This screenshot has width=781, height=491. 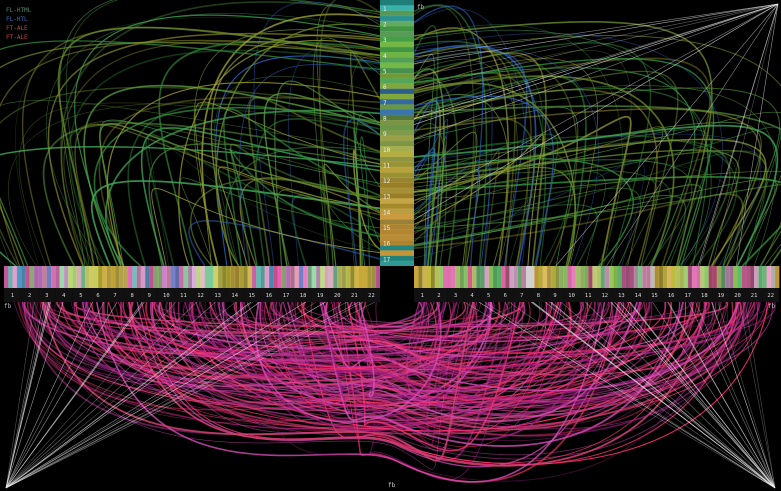 I want to click on vertical-axis-tick-label: 8, so click(x=385, y=118).